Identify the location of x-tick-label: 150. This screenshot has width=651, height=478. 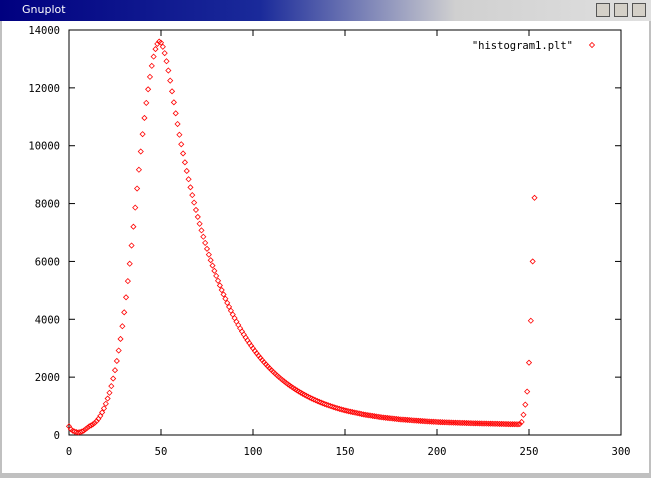
(345, 452).